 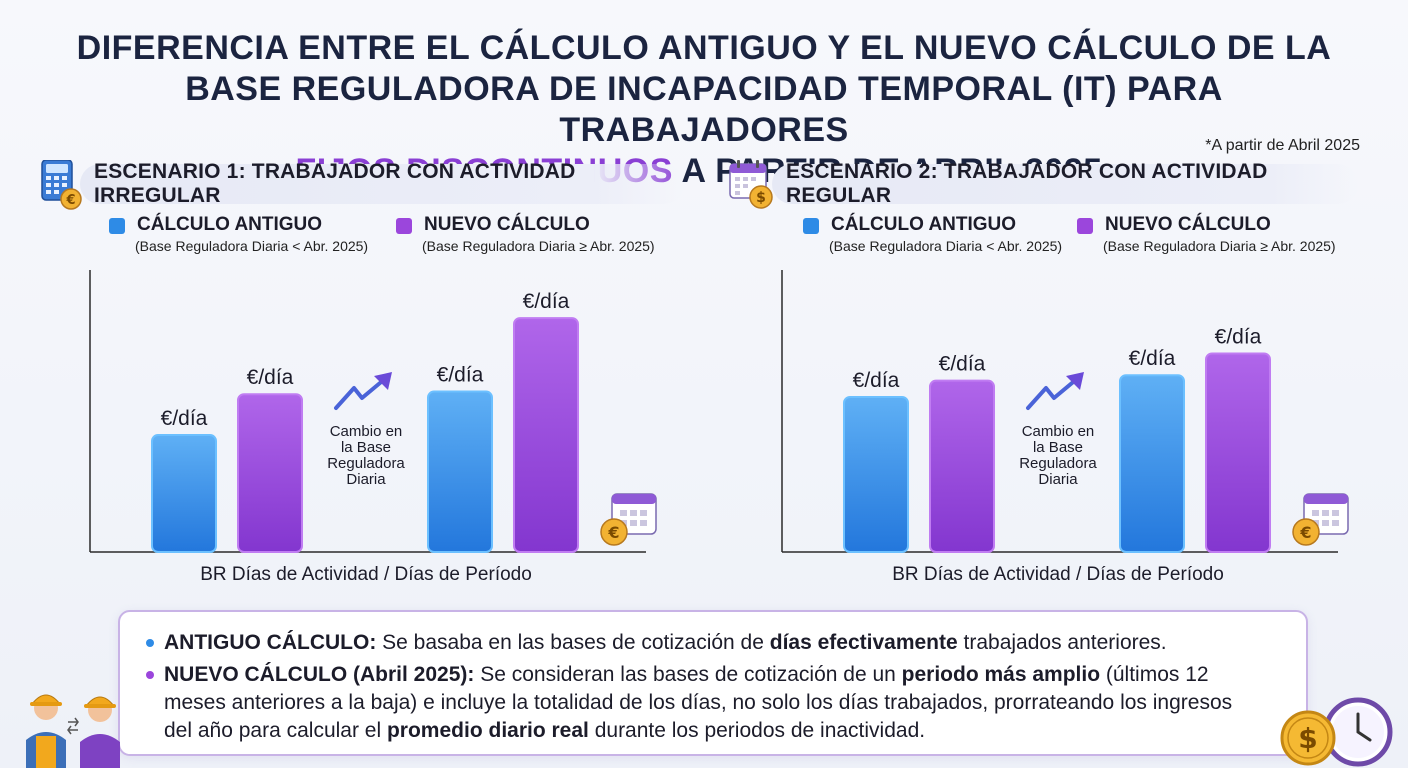 What do you see at coordinates (751, 184) in the screenshot?
I see `calendar-dollar-icon: $` at bounding box center [751, 184].